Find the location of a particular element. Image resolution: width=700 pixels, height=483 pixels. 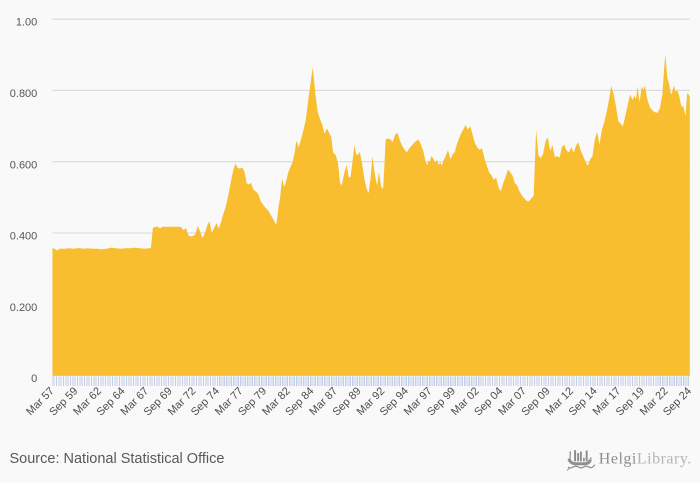

svg-text: 0 is located at coordinates (34, 379).